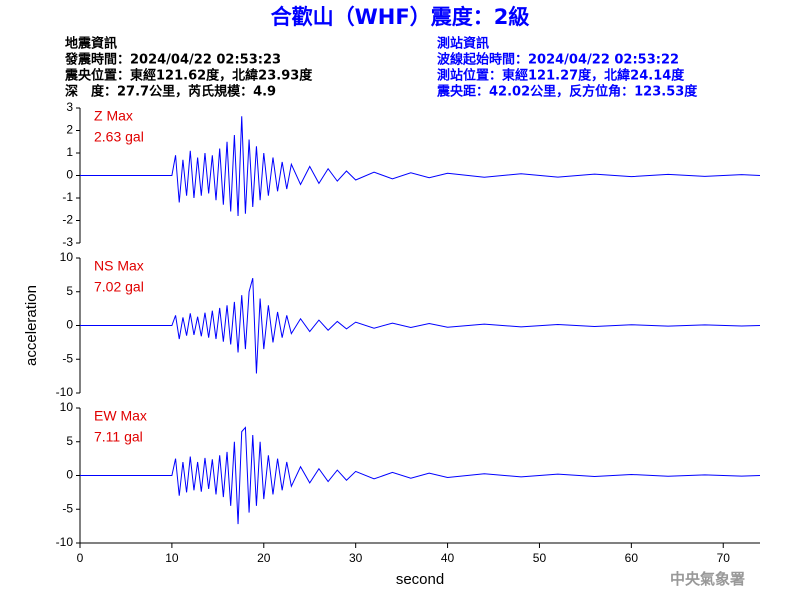 This screenshot has width=800, height=600. I want to click on max-label: 7.02 gal, so click(119, 287).